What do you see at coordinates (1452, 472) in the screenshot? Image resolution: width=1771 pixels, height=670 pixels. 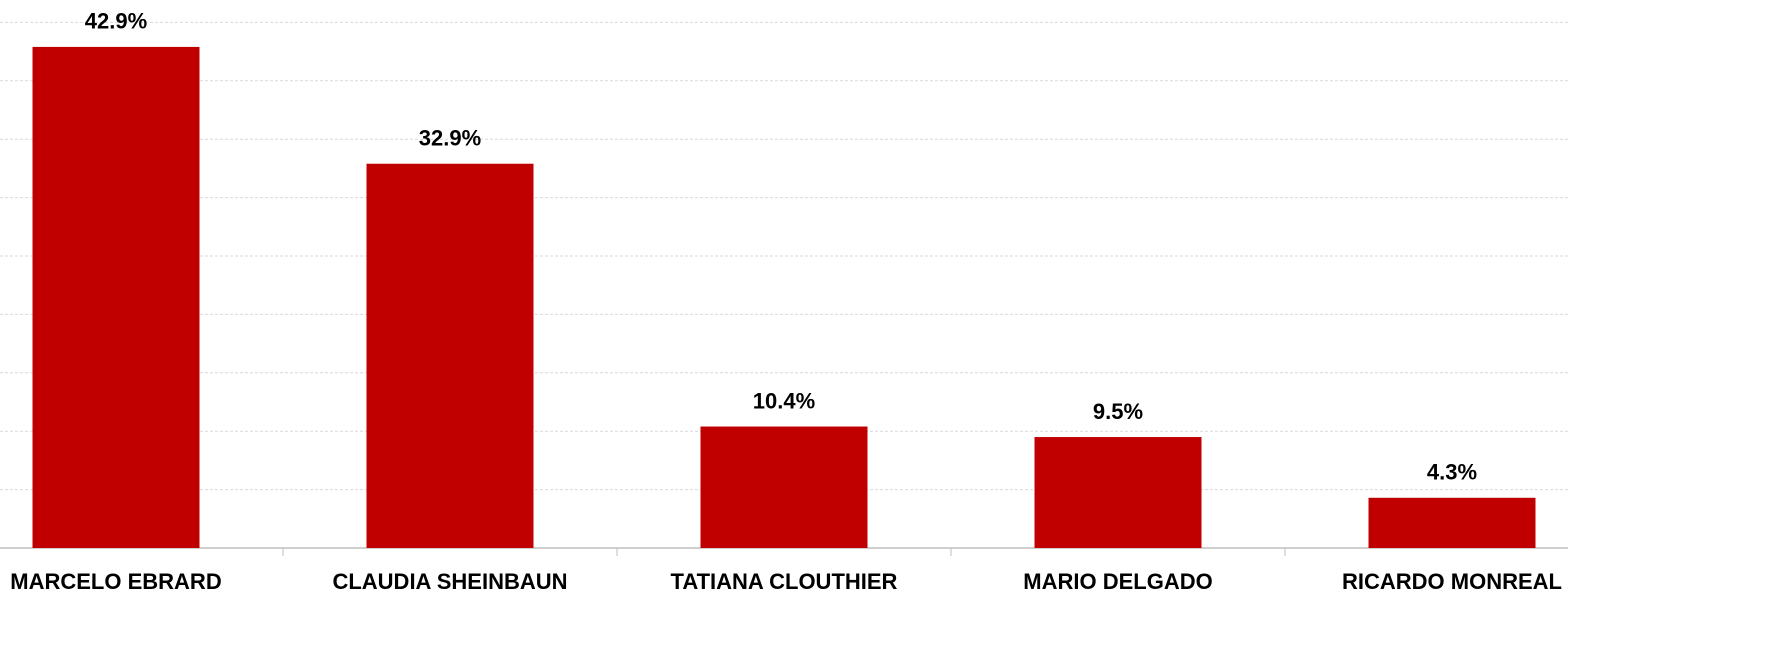 I see `data-label: 4.3%` at bounding box center [1452, 472].